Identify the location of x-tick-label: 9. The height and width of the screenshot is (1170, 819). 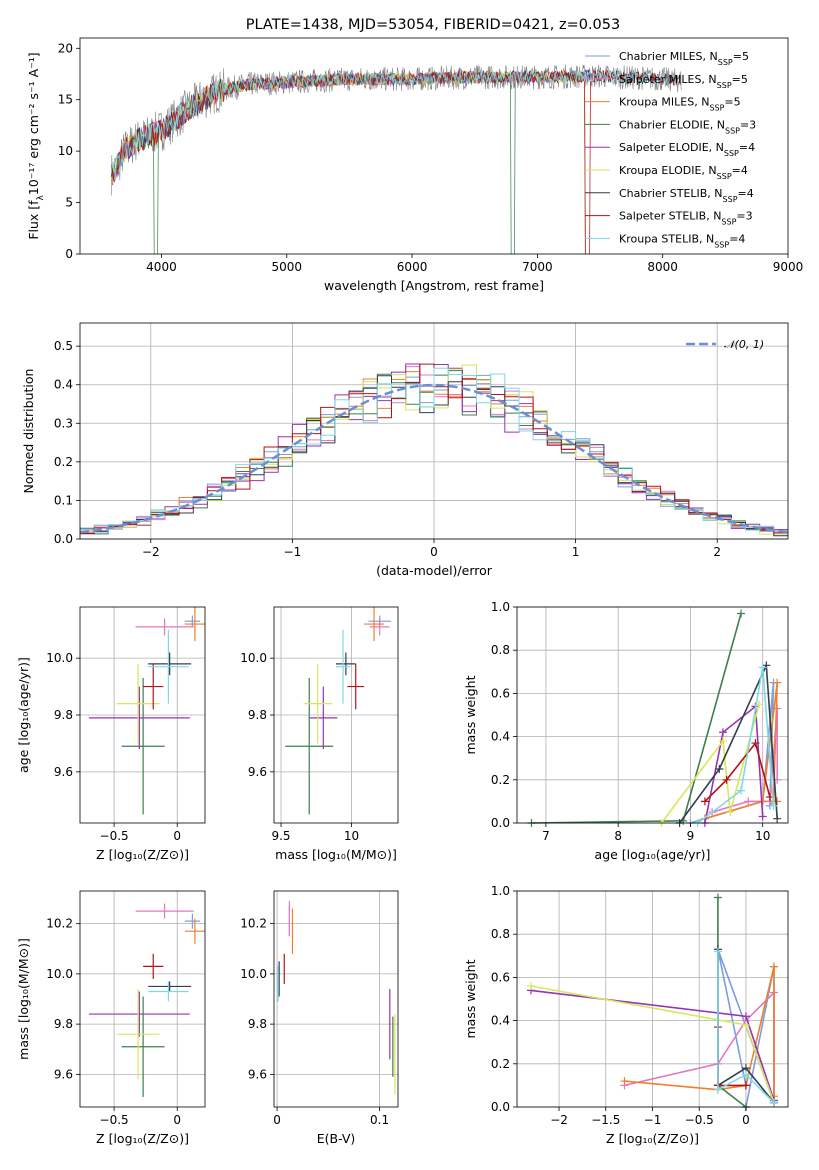
(691, 836).